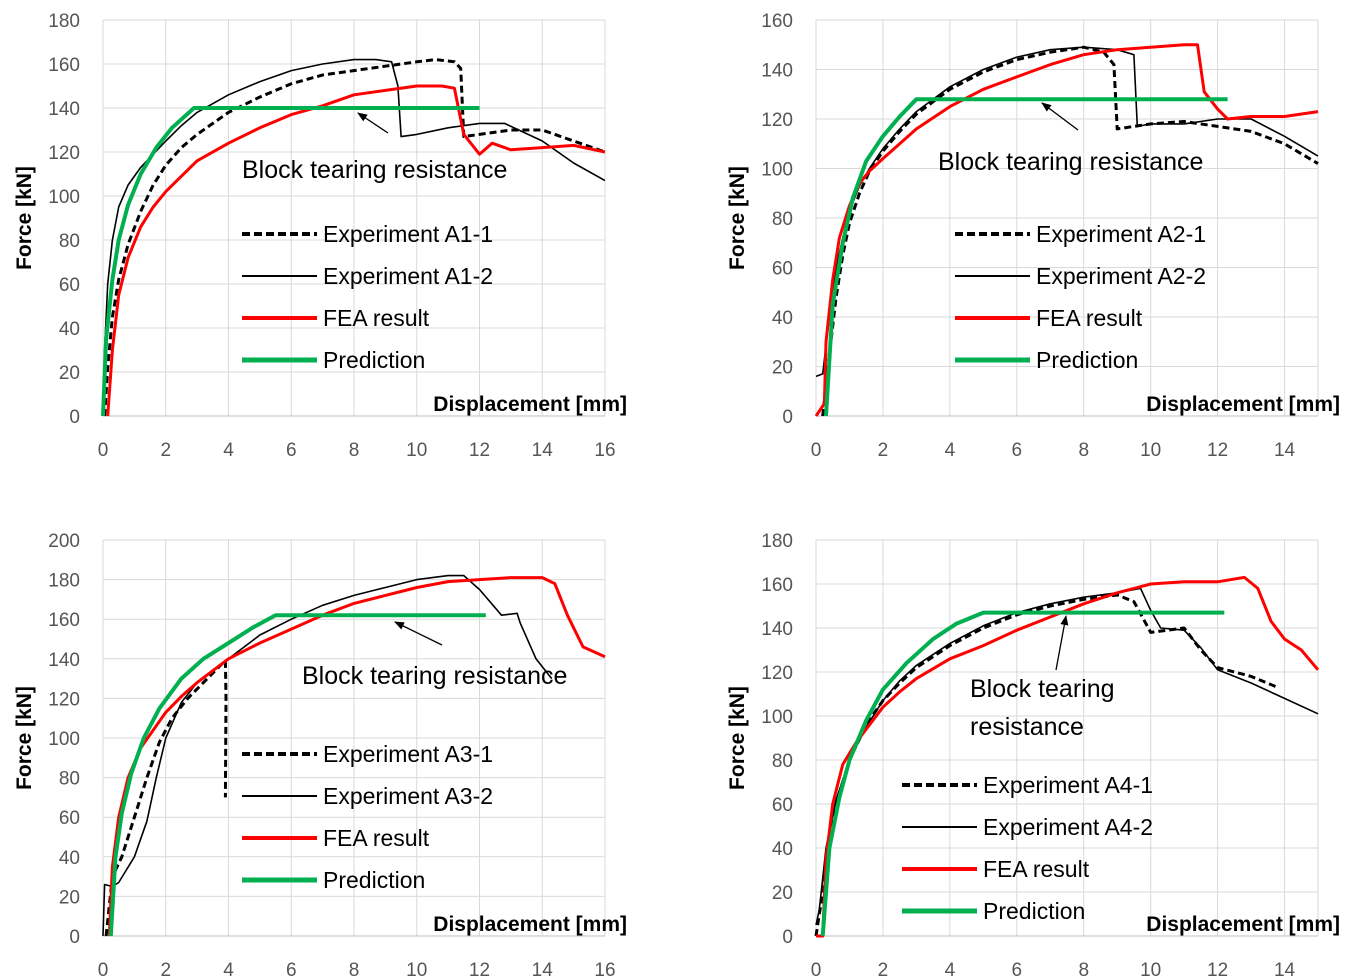 This screenshot has height=978, width=1357. Describe the element at coordinates (1121, 234) in the screenshot. I see `legend-label: Experiment A2-1` at that location.